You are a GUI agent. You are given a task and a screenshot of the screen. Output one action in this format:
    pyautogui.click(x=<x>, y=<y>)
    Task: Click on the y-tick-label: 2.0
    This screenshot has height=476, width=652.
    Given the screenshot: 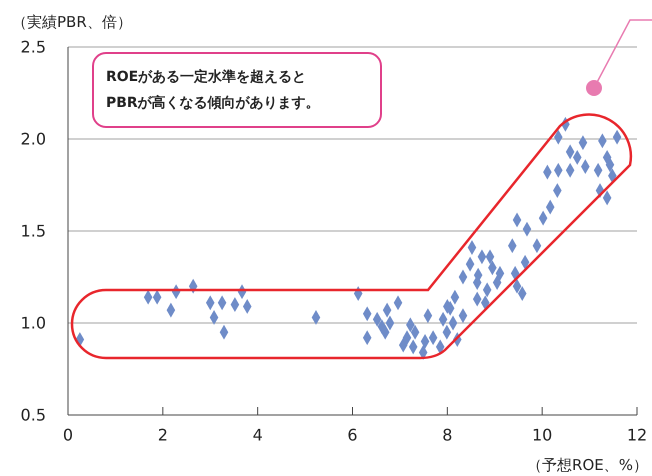 What is the action you would take?
    pyautogui.click(x=33, y=139)
    